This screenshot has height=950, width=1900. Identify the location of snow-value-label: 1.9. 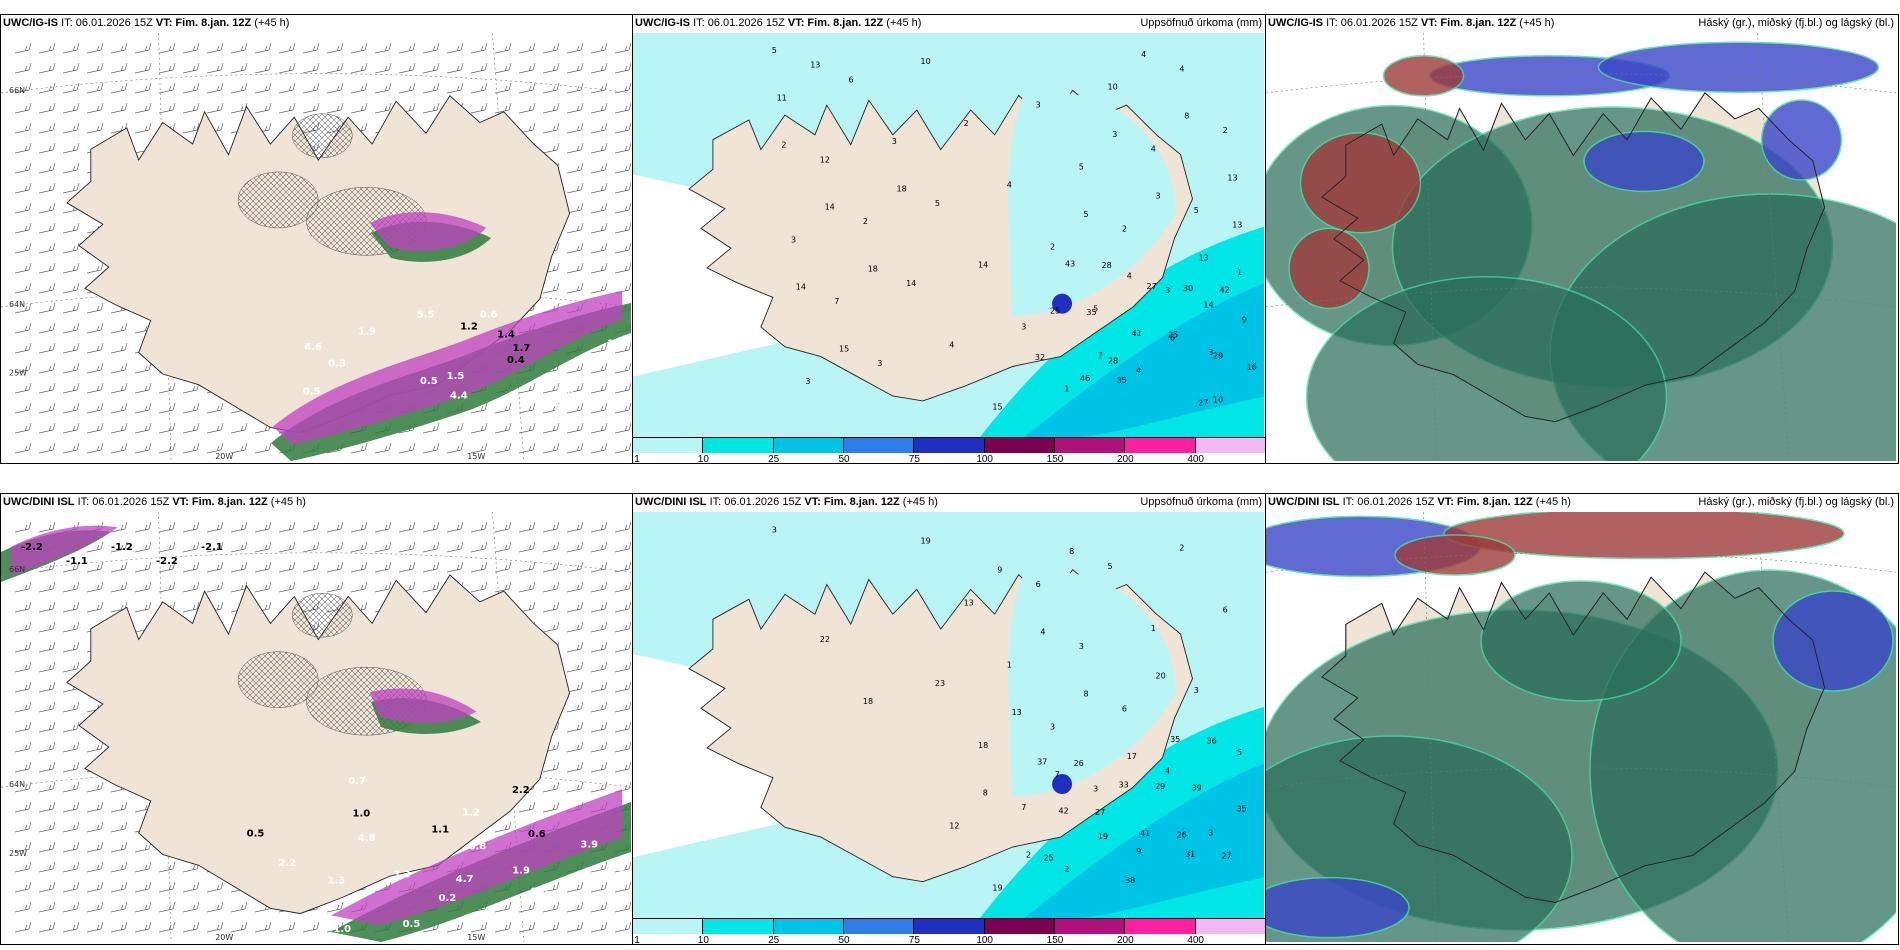
(367, 332).